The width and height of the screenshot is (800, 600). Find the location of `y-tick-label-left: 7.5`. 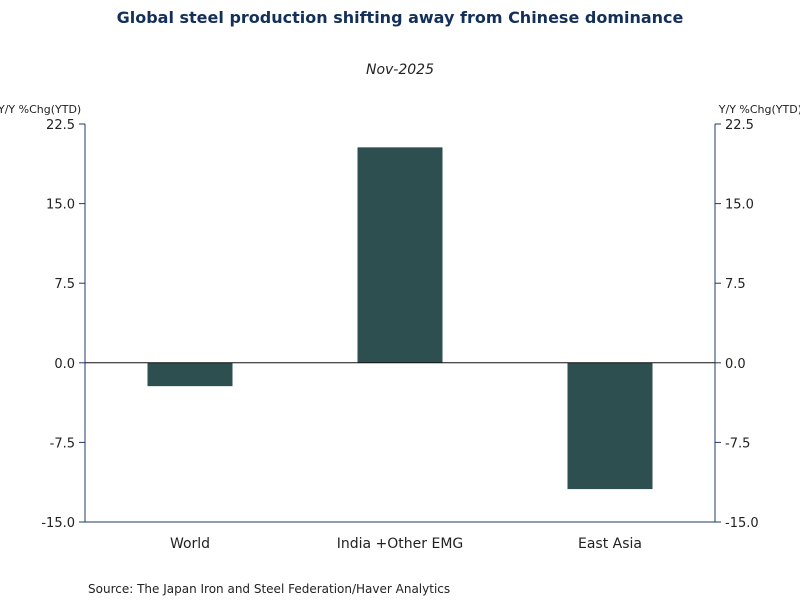

y-tick-label-left: 7.5 is located at coordinates (64, 284).